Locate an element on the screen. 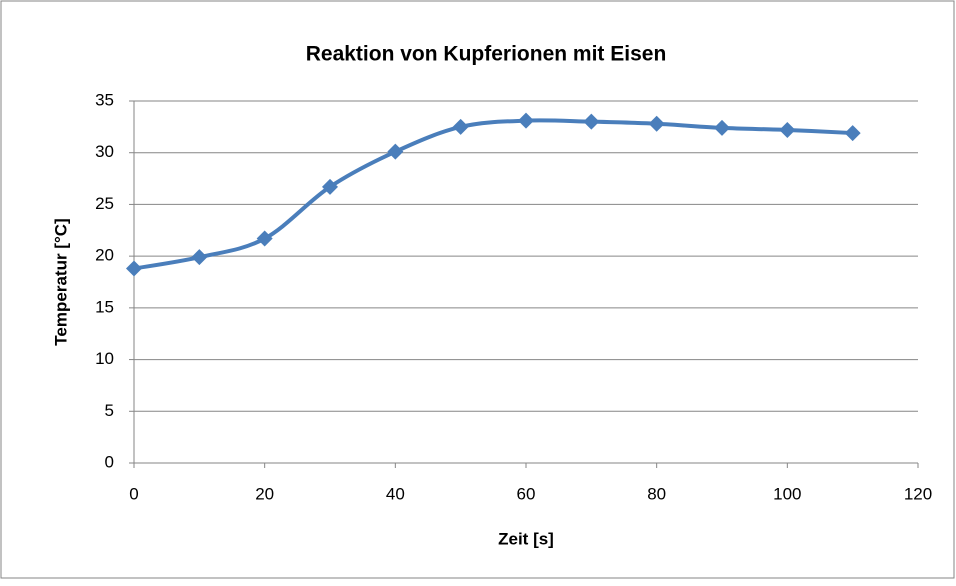  y-tick-label: 20 is located at coordinates (104, 255).